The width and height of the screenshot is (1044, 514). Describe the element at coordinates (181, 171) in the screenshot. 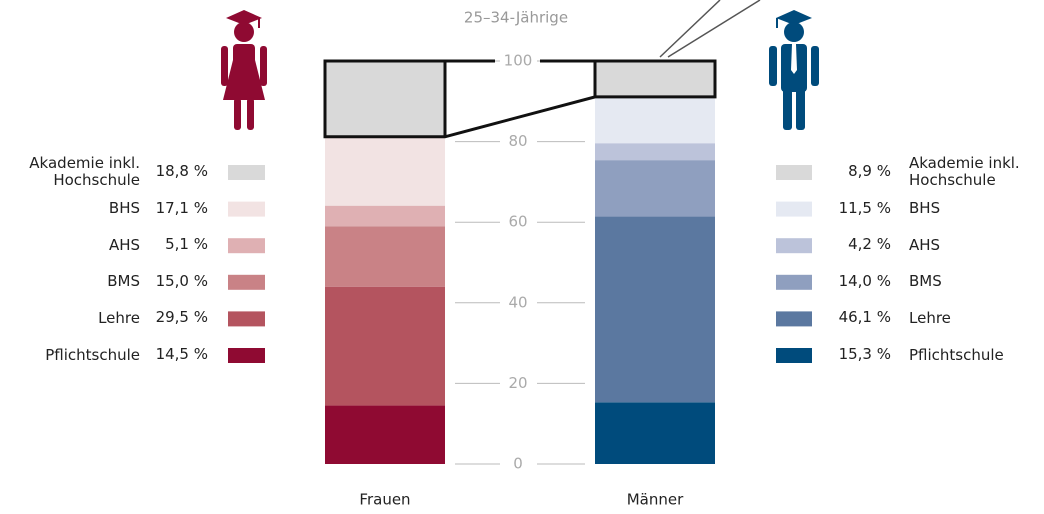

I see `value-label: 18,8 %` at that location.